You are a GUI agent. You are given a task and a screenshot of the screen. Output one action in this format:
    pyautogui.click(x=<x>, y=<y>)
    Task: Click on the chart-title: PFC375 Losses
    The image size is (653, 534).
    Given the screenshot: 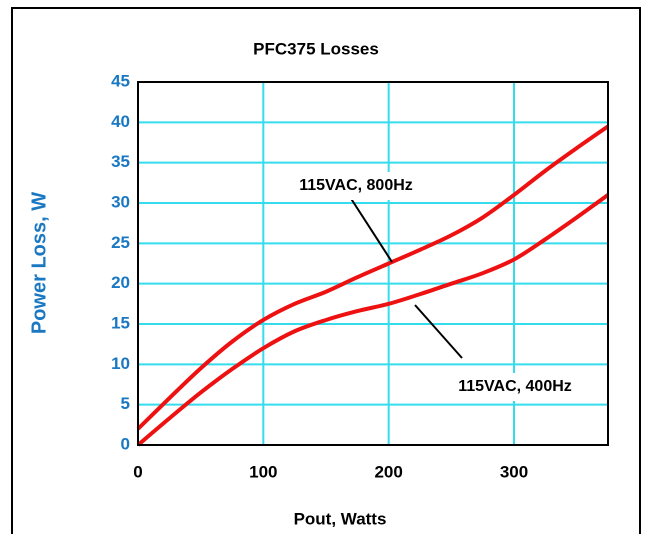 What is the action you would take?
    pyautogui.click(x=316, y=48)
    